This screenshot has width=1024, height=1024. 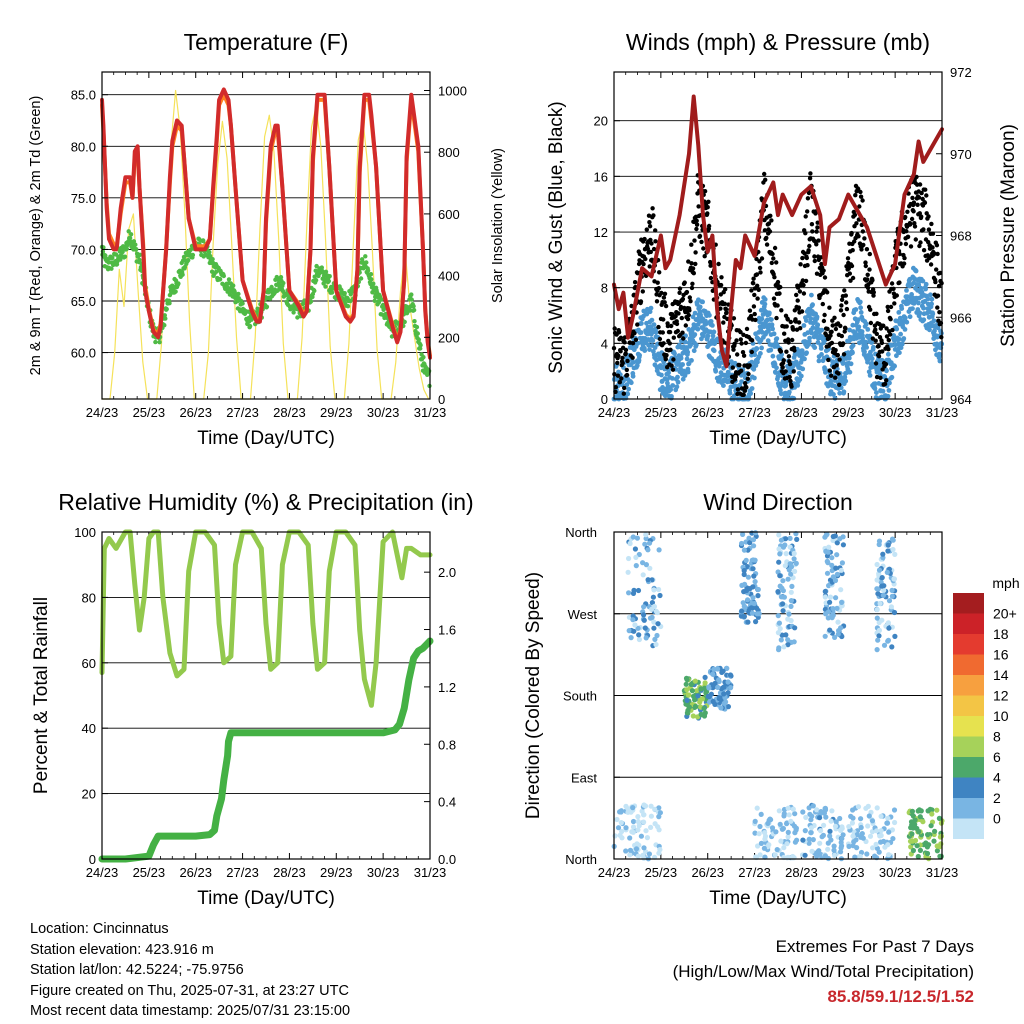 What do you see at coordinates (661, 412) in the screenshot?
I see `panel2-x-tick-label: 25/23` at bounding box center [661, 412].